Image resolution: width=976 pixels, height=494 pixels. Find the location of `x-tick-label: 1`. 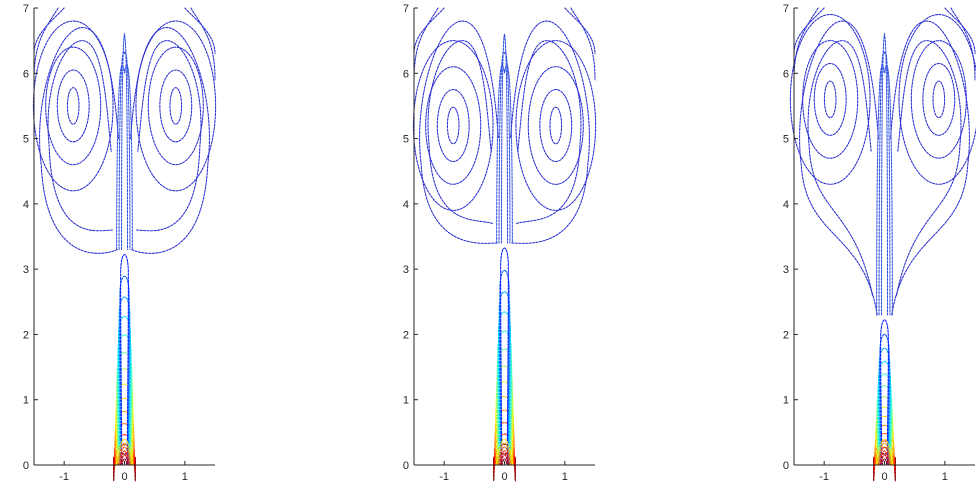

x-tick-label: 1 is located at coordinates (565, 477).